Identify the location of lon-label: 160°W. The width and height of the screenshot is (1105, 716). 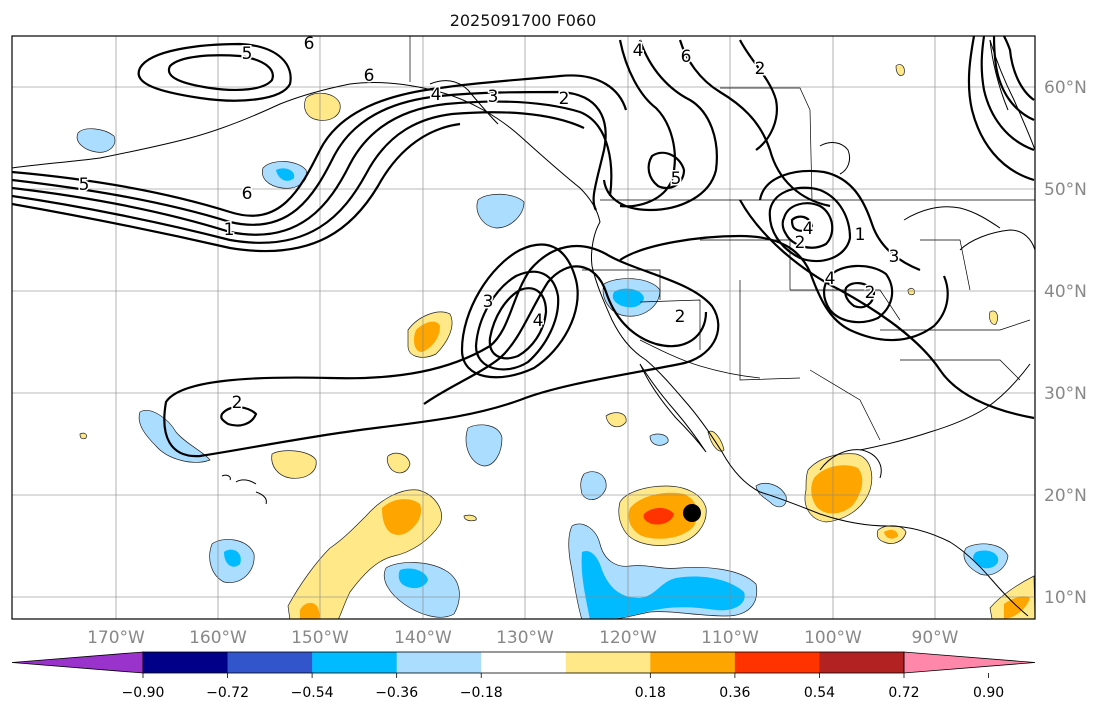
(218, 638).